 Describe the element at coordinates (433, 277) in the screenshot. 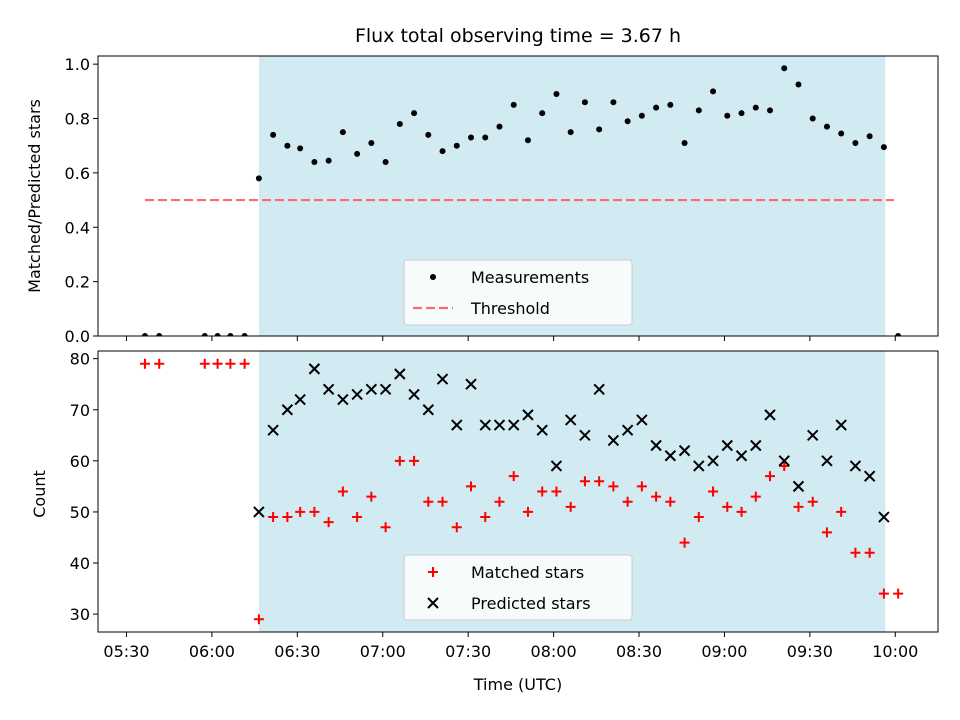

I see `legend-marker` at that location.